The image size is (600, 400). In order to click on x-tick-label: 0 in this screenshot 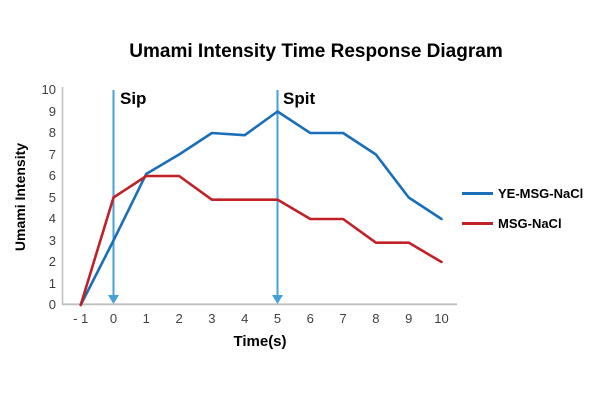, I will do `click(113, 318)`.